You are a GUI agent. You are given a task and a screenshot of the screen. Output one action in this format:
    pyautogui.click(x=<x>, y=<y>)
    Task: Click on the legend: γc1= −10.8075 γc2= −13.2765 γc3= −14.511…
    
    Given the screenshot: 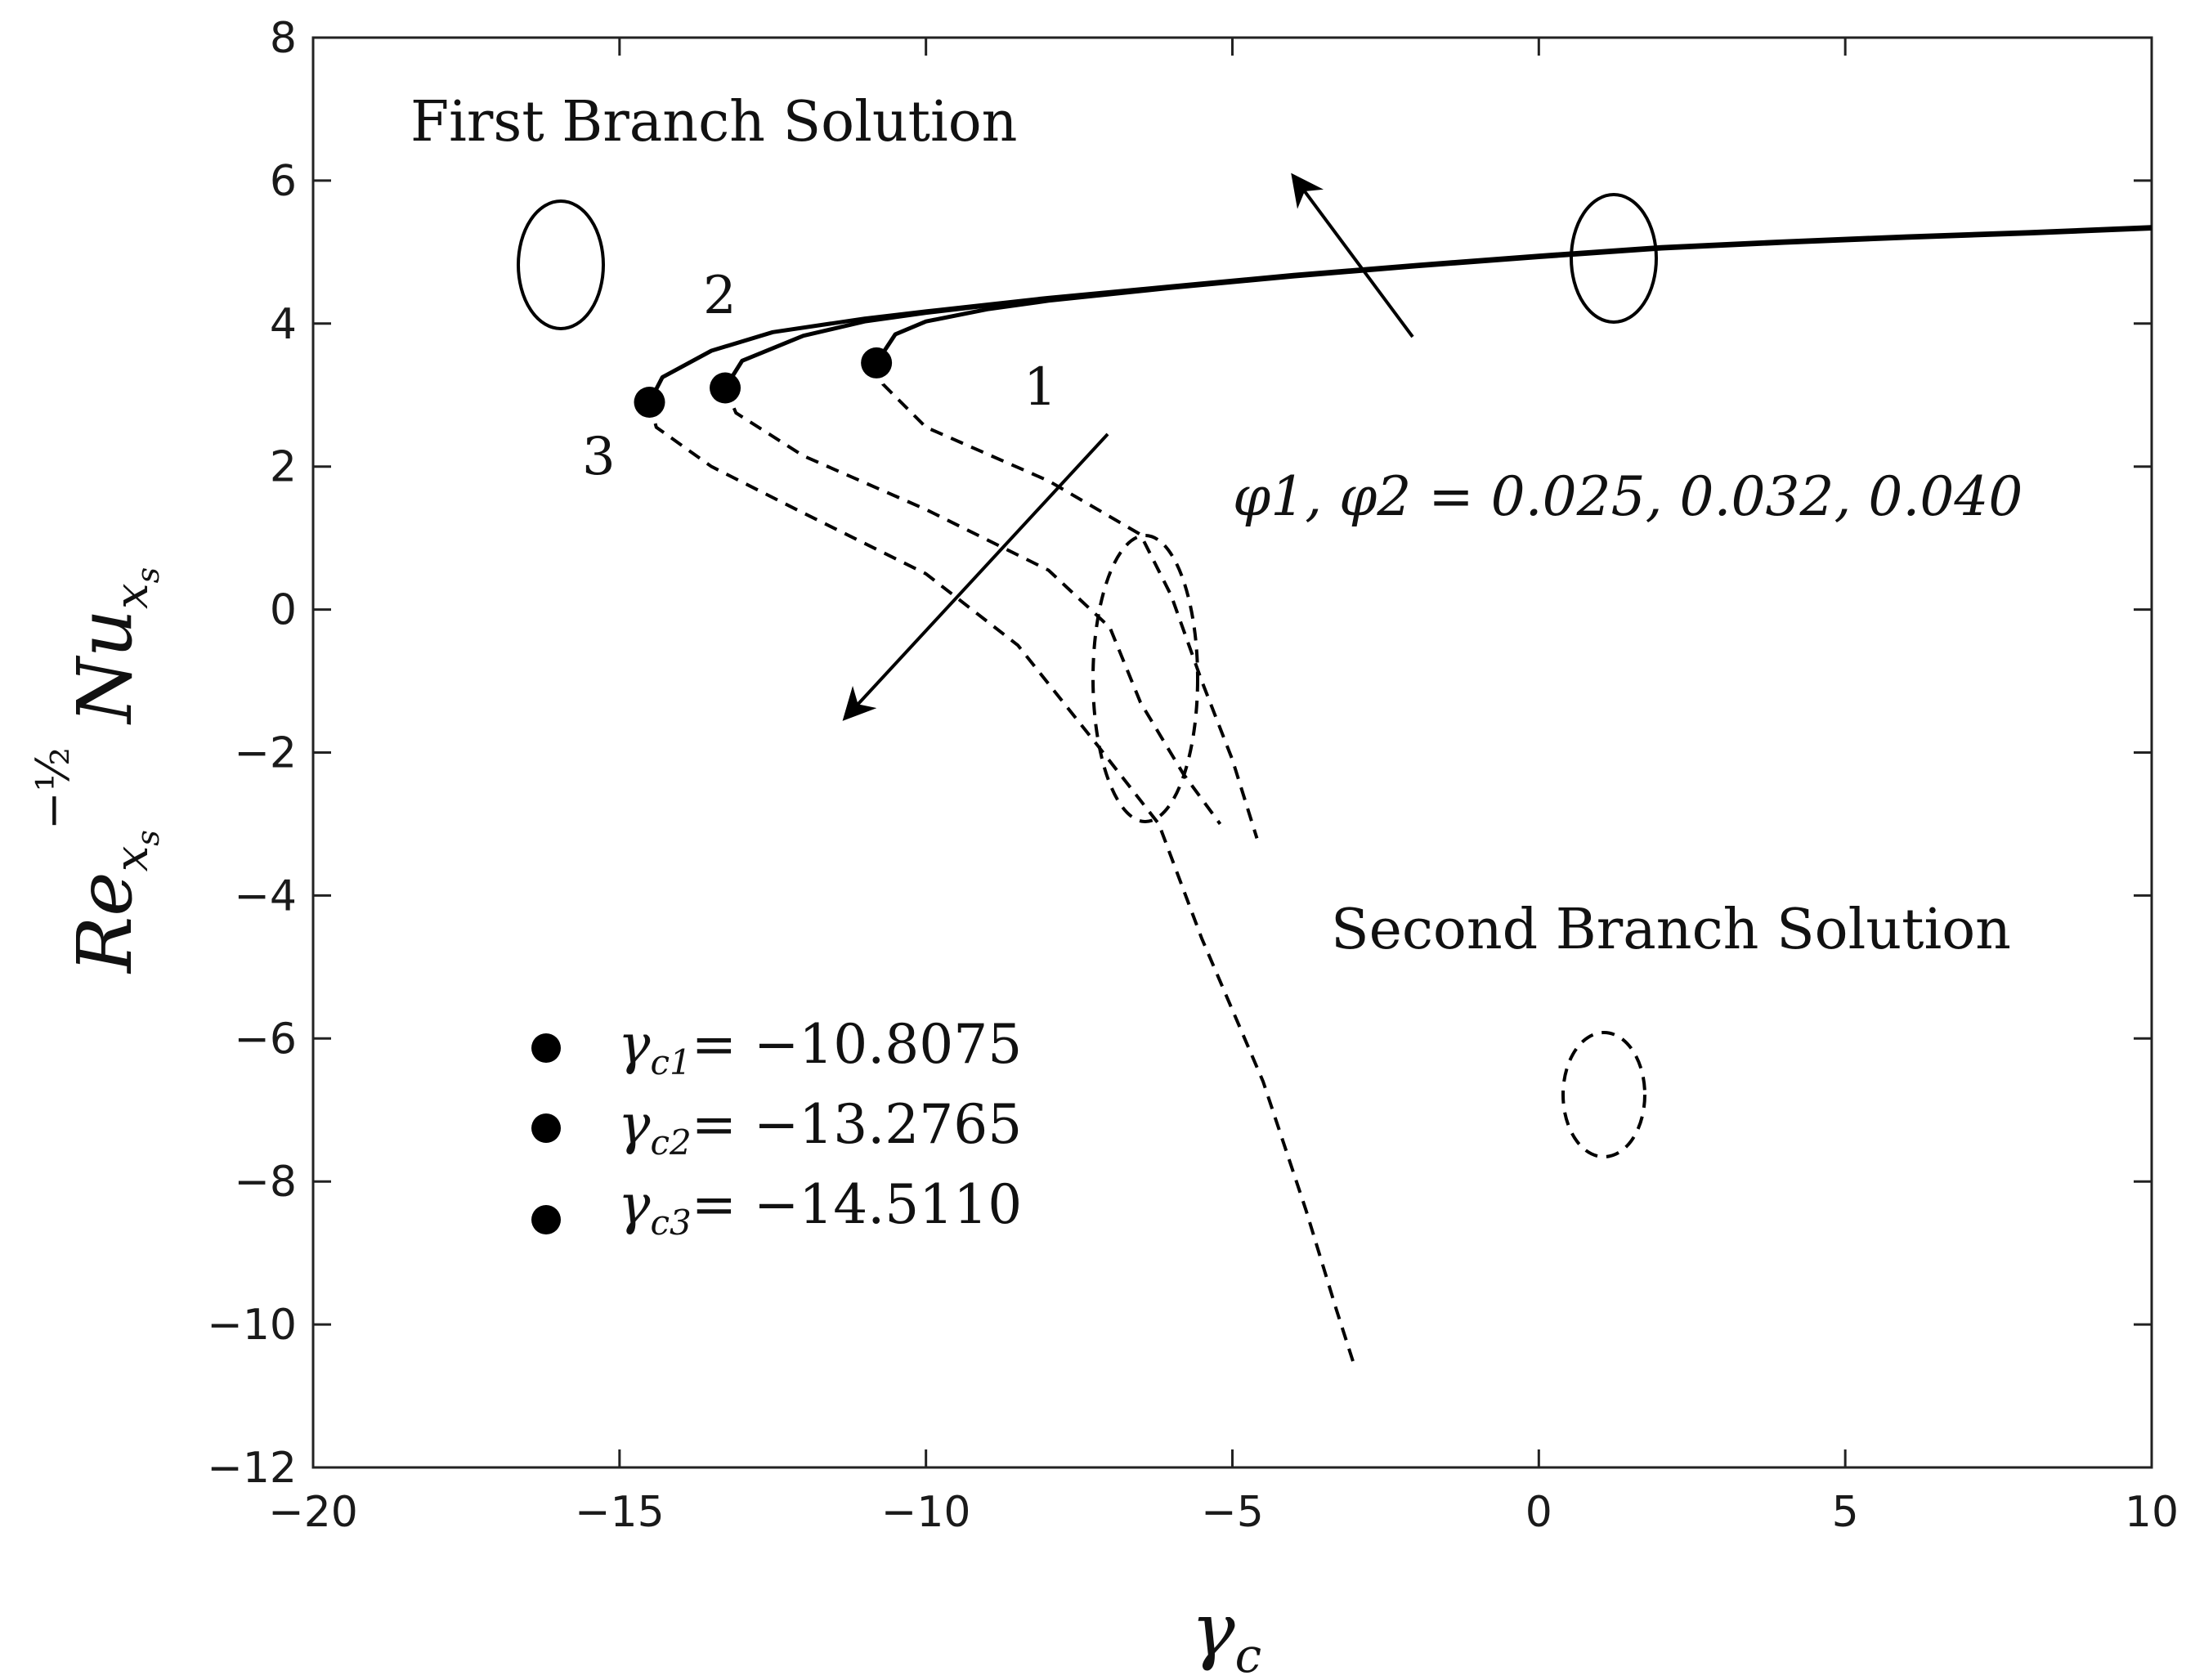 What is the action you would take?
    pyautogui.click(x=776, y=1128)
    